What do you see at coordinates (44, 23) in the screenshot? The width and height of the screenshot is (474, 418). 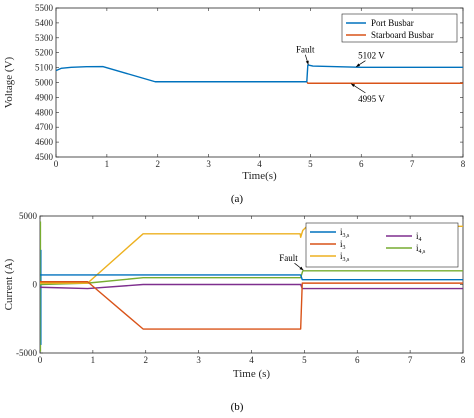 I see `y-tick-label: 5400` at bounding box center [44, 23].